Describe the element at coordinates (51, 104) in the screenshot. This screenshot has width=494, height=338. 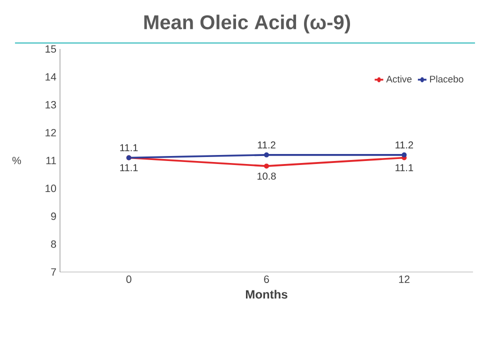
I see `y-tick-label: 13` at that location.